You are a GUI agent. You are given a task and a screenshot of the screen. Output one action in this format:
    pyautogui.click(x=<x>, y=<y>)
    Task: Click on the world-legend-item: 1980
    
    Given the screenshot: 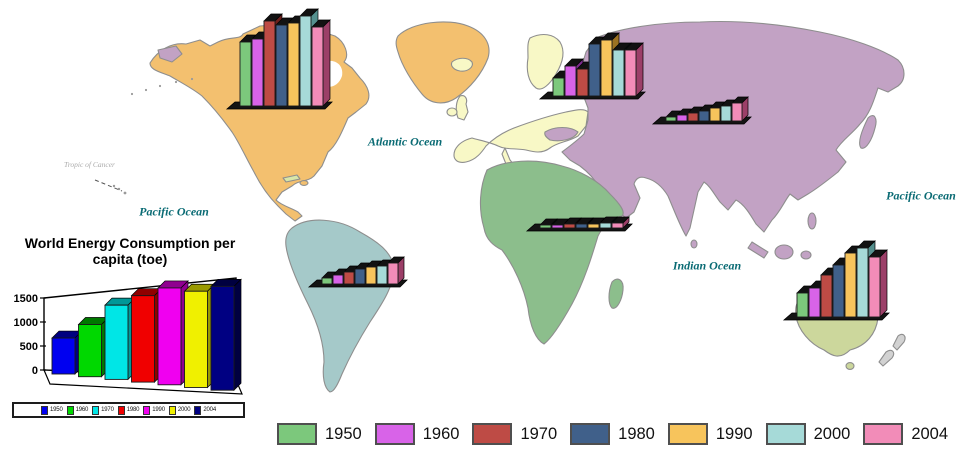 What is the action you would take?
    pyautogui.click(x=128, y=410)
    